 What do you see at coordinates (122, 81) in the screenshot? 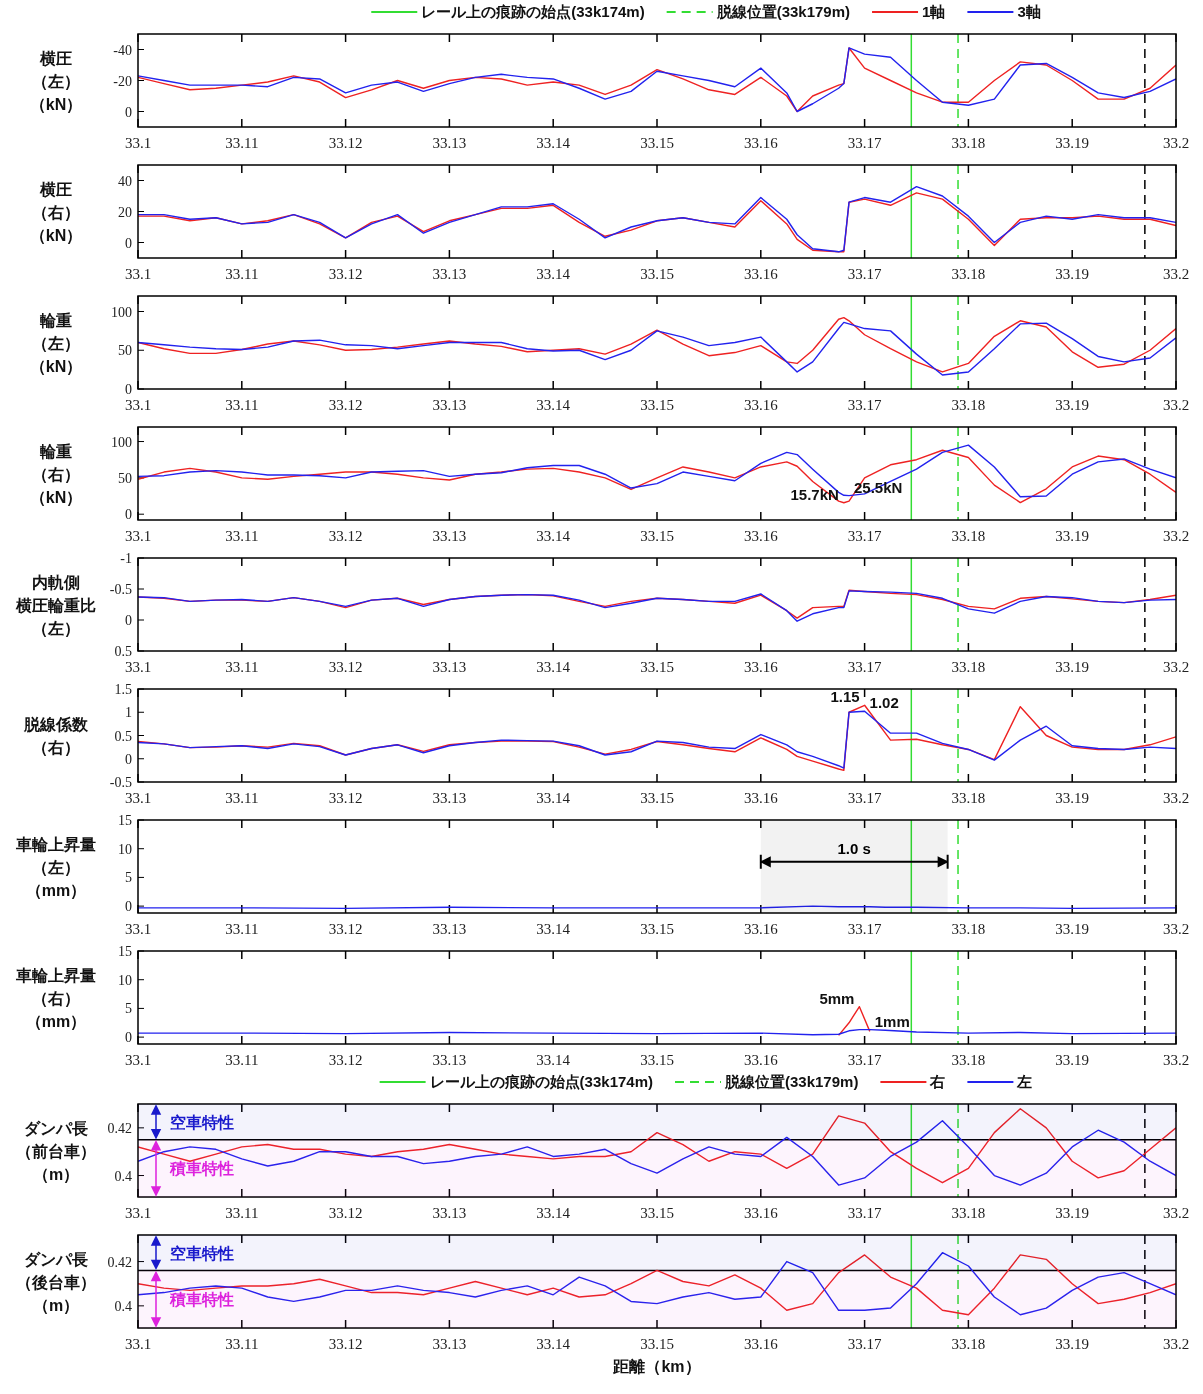
I see `y-tick-label: -20` at bounding box center [122, 81].